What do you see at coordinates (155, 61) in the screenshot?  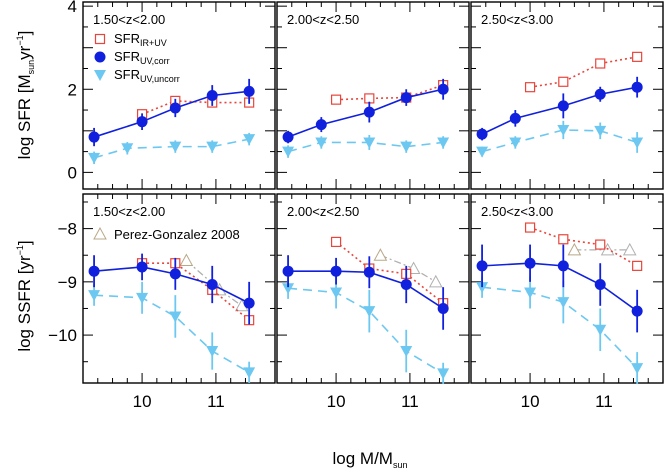 I see `legend-label-sub: UV,corr` at bounding box center [155, 61].